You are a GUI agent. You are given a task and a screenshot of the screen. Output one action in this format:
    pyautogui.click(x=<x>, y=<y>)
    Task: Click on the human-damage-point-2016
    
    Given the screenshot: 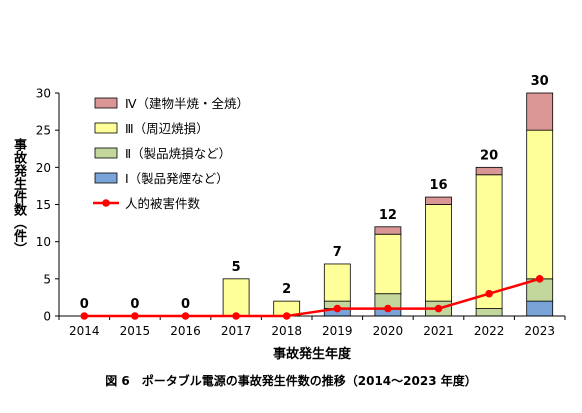 What is the action you would take?
    pyautogui.click(x=185, y=316)
    